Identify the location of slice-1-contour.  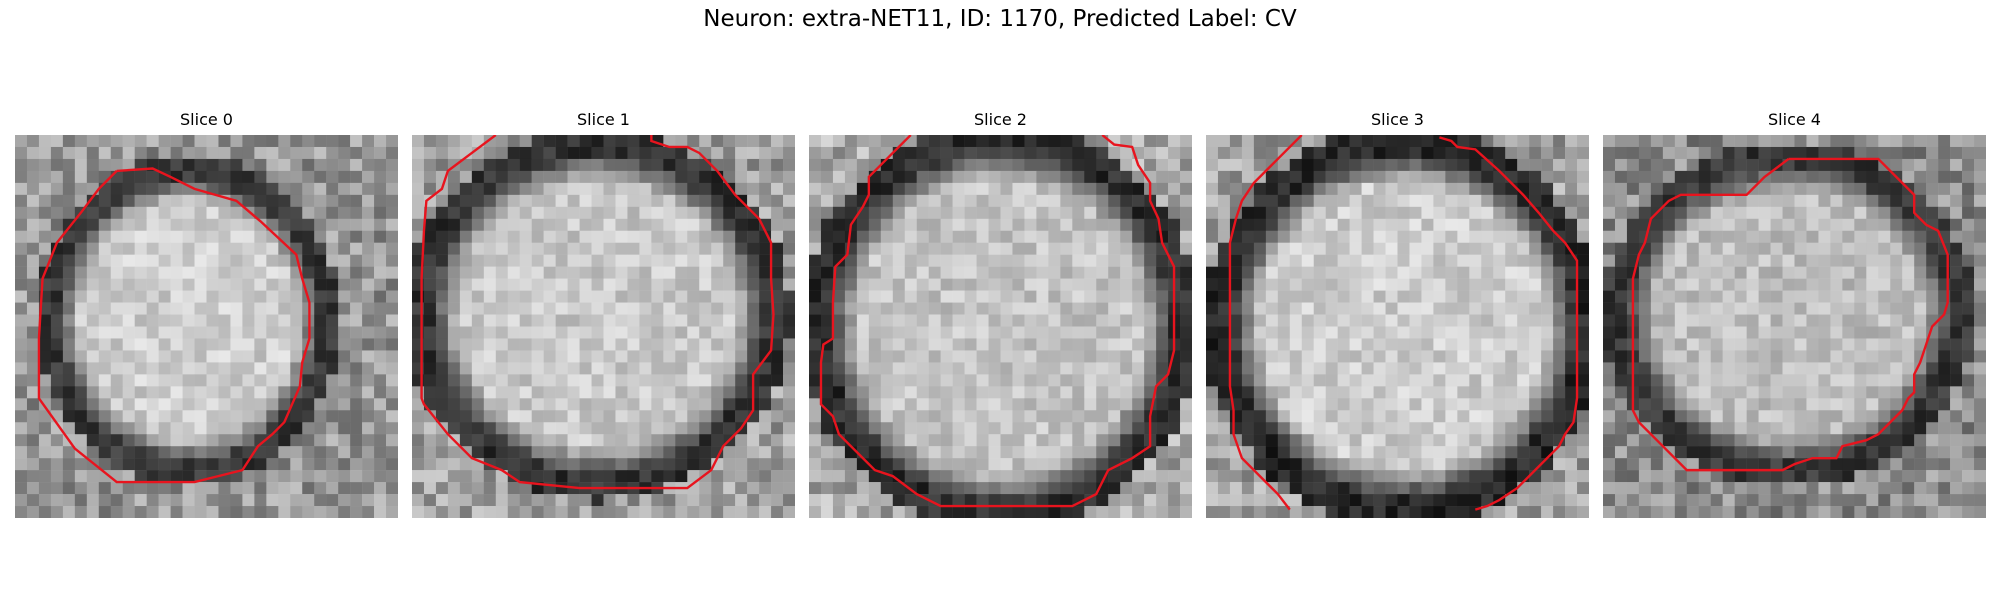
(597, 312).